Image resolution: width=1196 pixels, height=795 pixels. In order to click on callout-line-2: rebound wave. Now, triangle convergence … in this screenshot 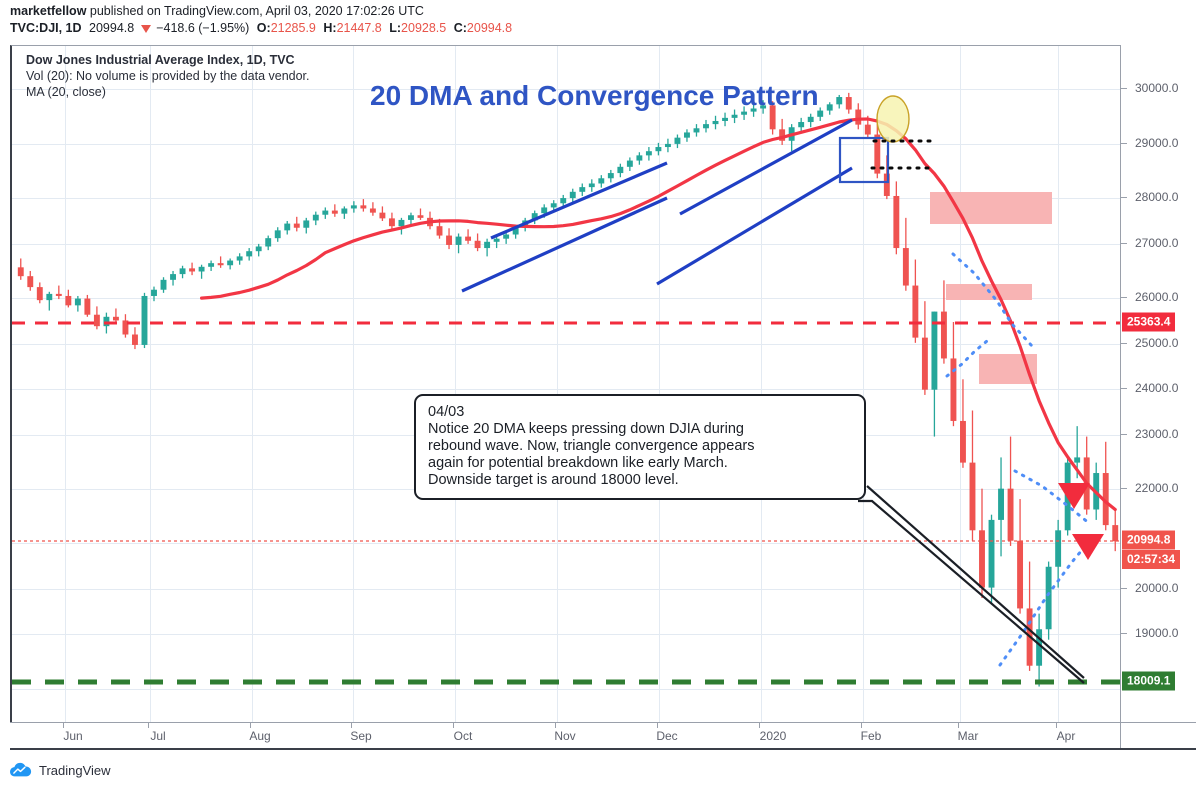, I will do `click(591, 446)`.